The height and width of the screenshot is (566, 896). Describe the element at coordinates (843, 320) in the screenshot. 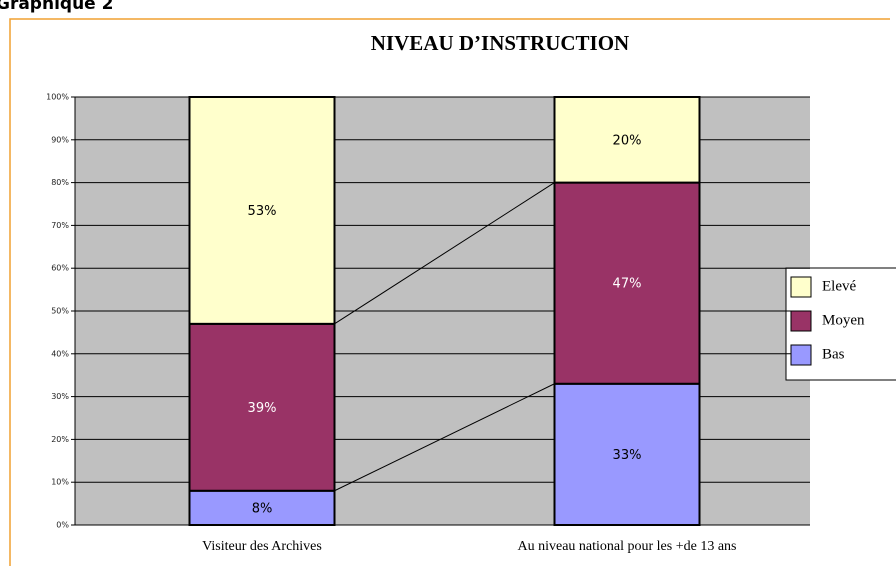

I see `legend-label: Moyen` at that location.